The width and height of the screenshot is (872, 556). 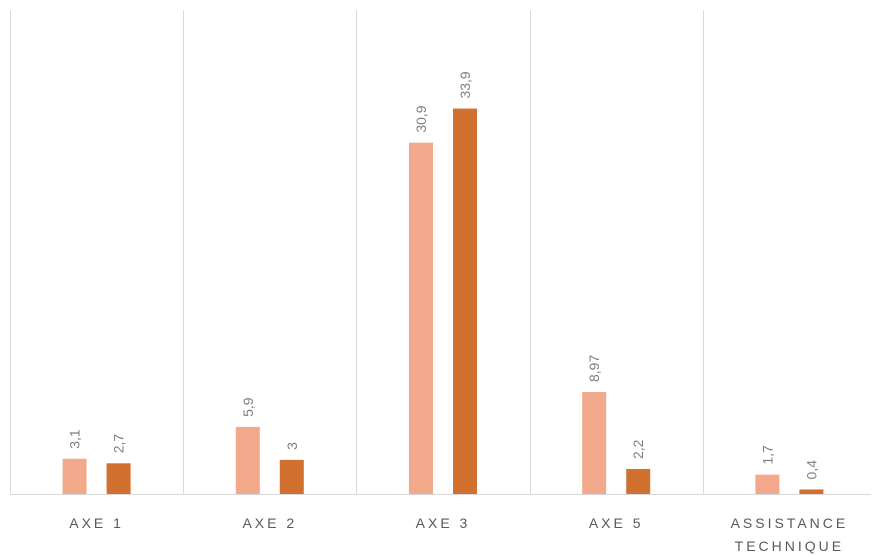 I want to click on data-label: 5,9, so click(x=248, y=407).